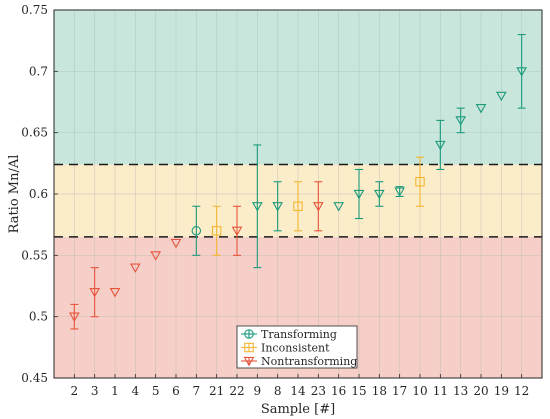 This screenshot has width=550, height=419. Describe the element at coordinates (258, 391) in the screenshot. I see `x-tick-label: 9` at that location.